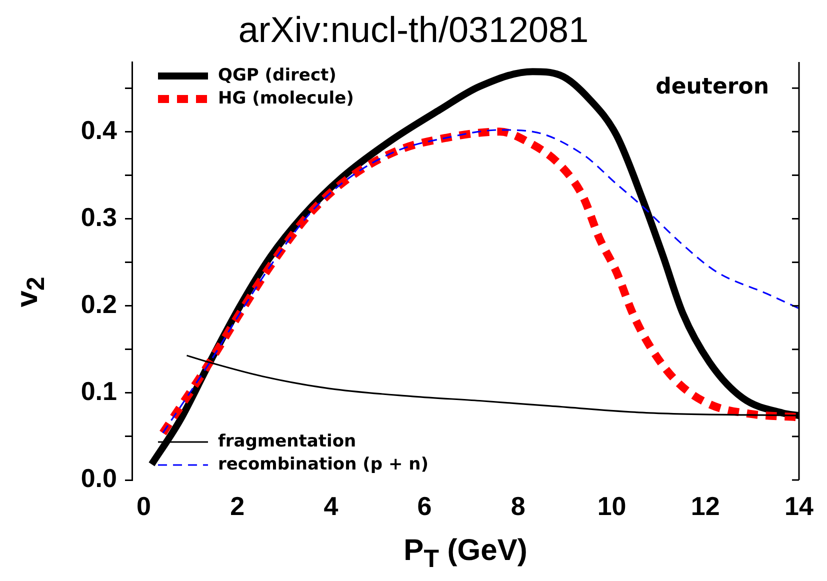 This screenshot has height=581, width=827. Describe the element at coordinates (286, 98) in the screenshot. I see `legend-label: HG (molecule)` at that location.